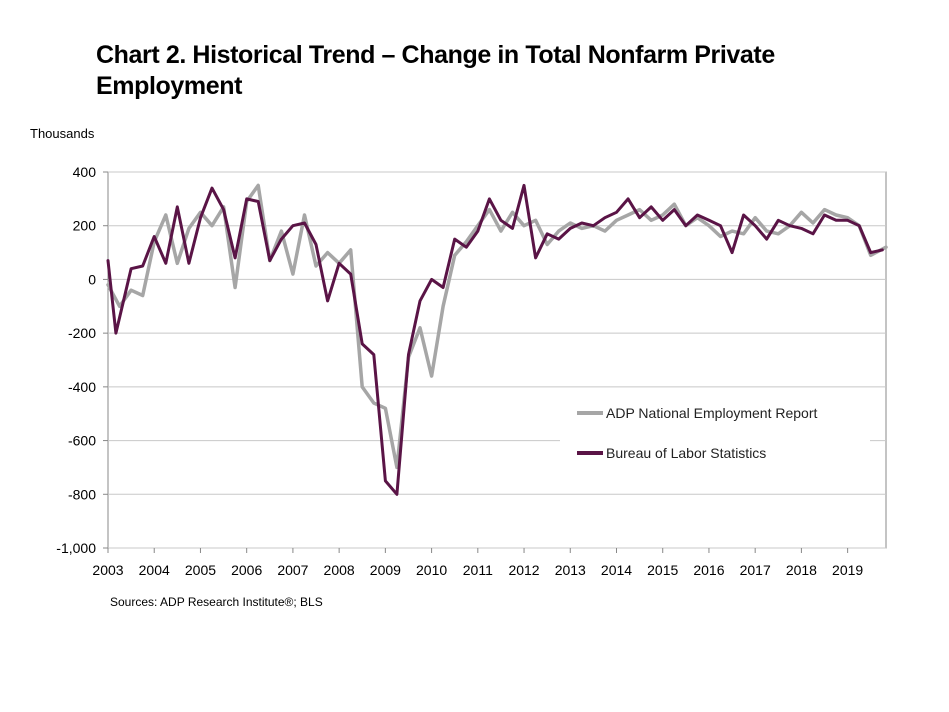  I want to click on legend-entry: ADP National Employment Report, so click(712, 413).